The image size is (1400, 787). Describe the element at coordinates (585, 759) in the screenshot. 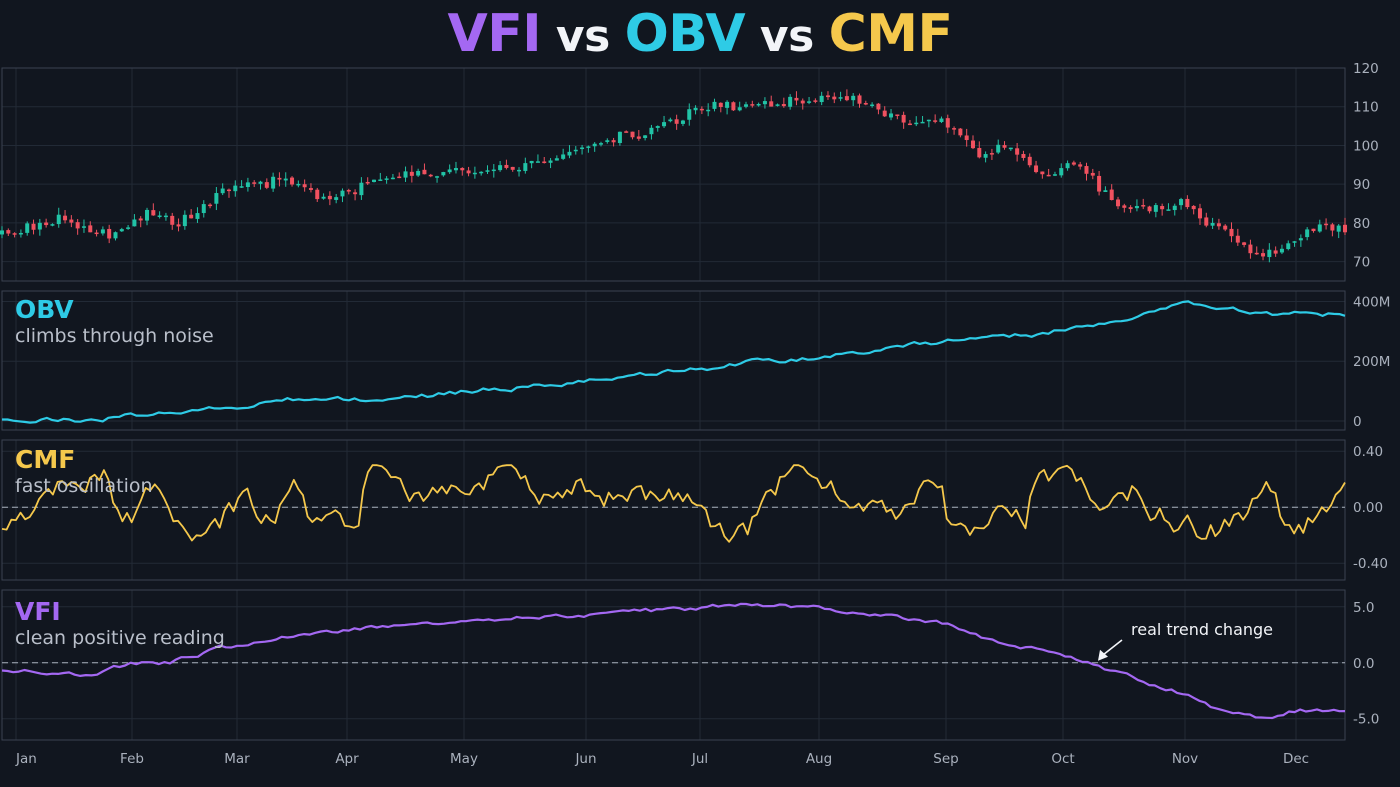

I see `xtick-label-jun: Jun` at that location.